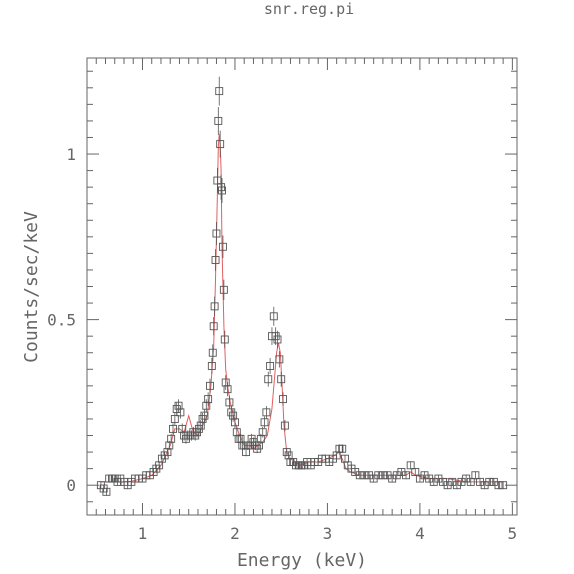  Describe the element at coordinates (309, 9) in the screenshot. I see `chart-title: snr.reg.pi` at that location.